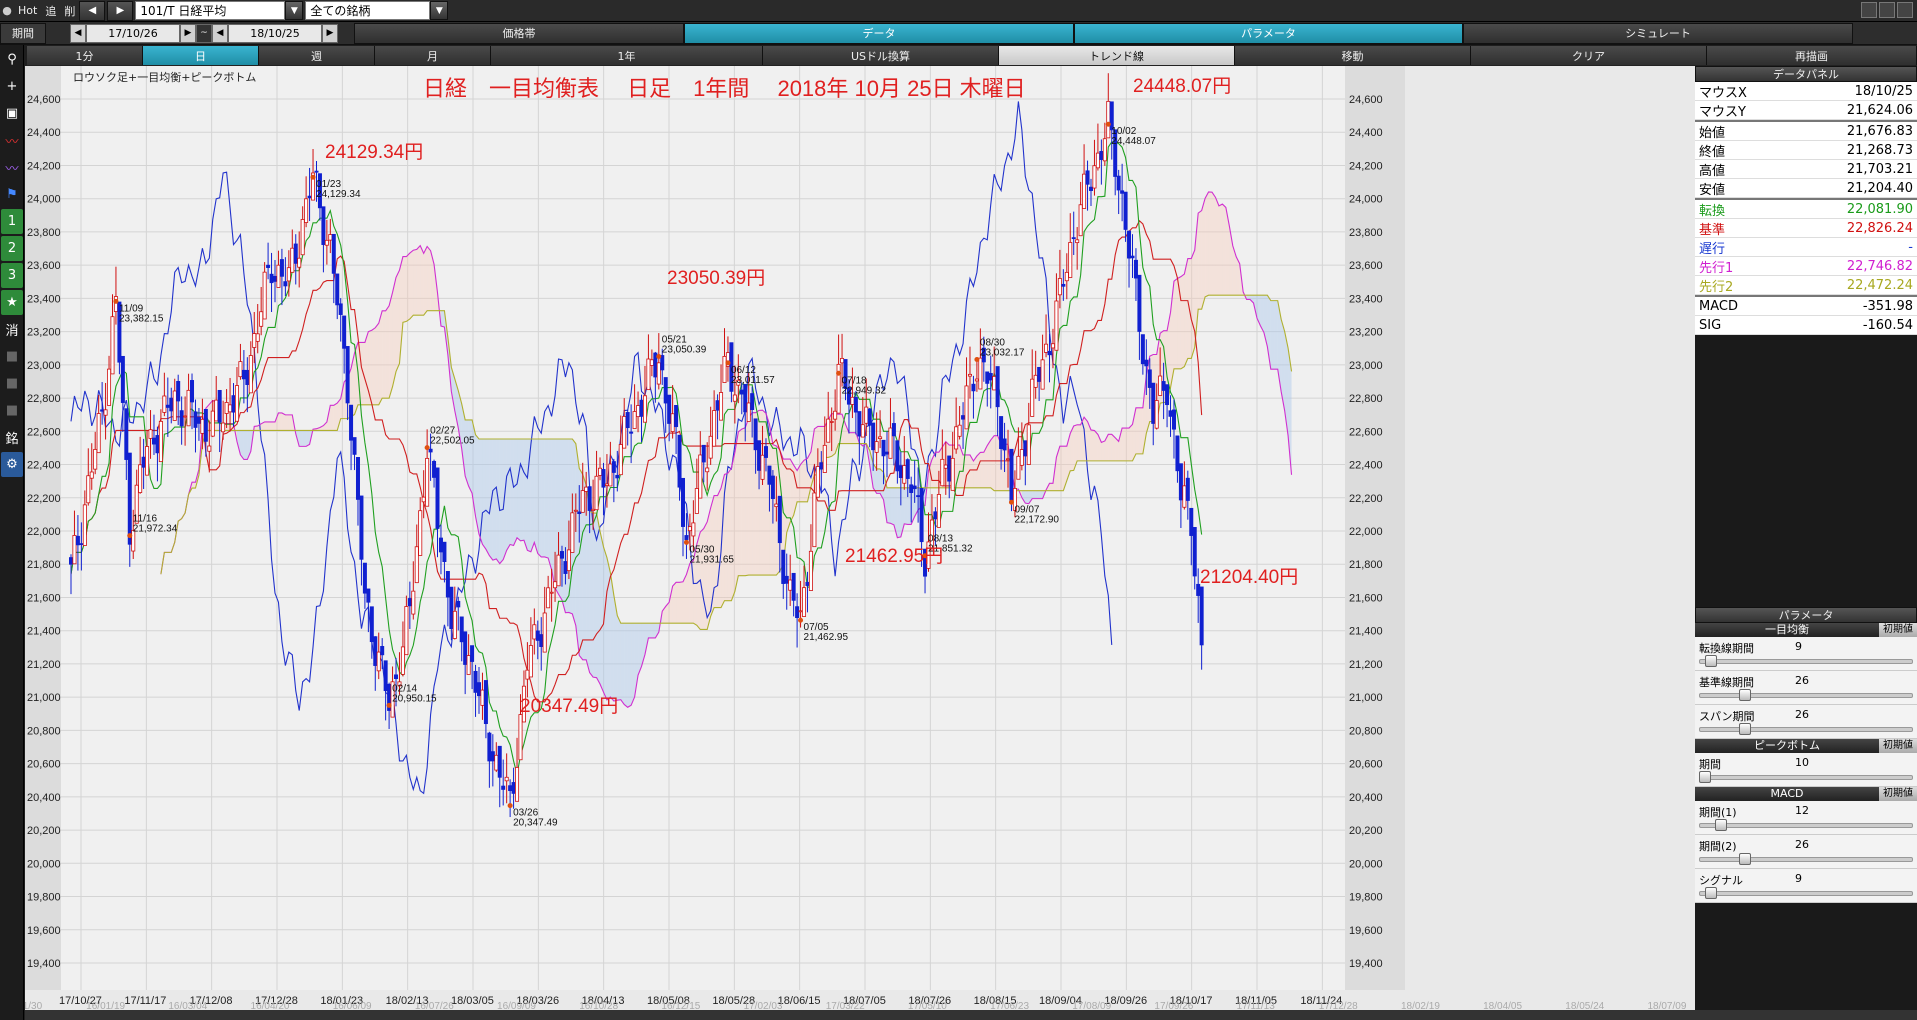 Image resolution: width=1917 pixels, height=1020 pixels. What do you see at coordinates (1366, 798) in the screenshot?
I see `y-tick-label-right: 20,400` at bounding box center [1366, 798].